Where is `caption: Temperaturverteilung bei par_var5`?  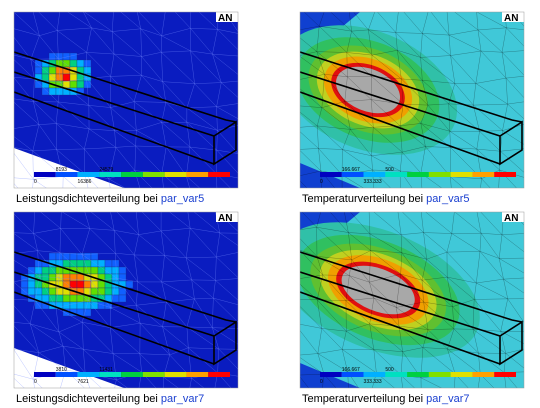 caption: Temperaturverteilung bei par_var5 is located at coordinates (386, 199).